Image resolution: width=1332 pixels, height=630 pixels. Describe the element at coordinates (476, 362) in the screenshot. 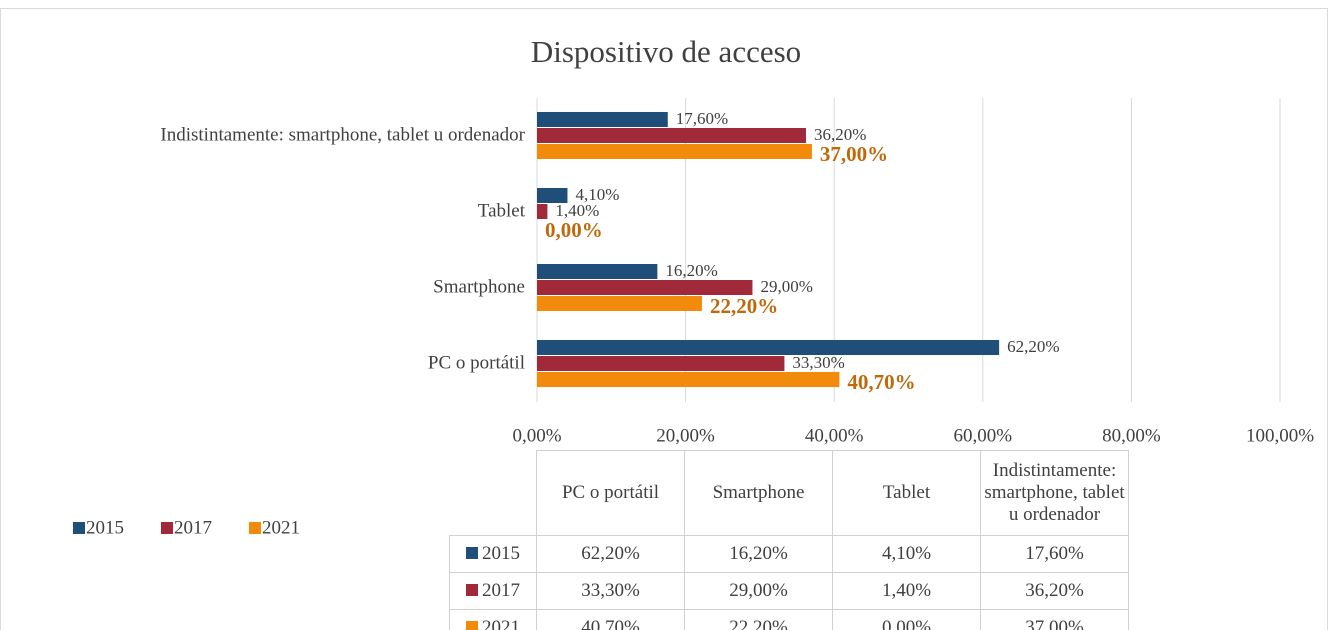

I see `y-tick-label: PC o portátil` at that location.